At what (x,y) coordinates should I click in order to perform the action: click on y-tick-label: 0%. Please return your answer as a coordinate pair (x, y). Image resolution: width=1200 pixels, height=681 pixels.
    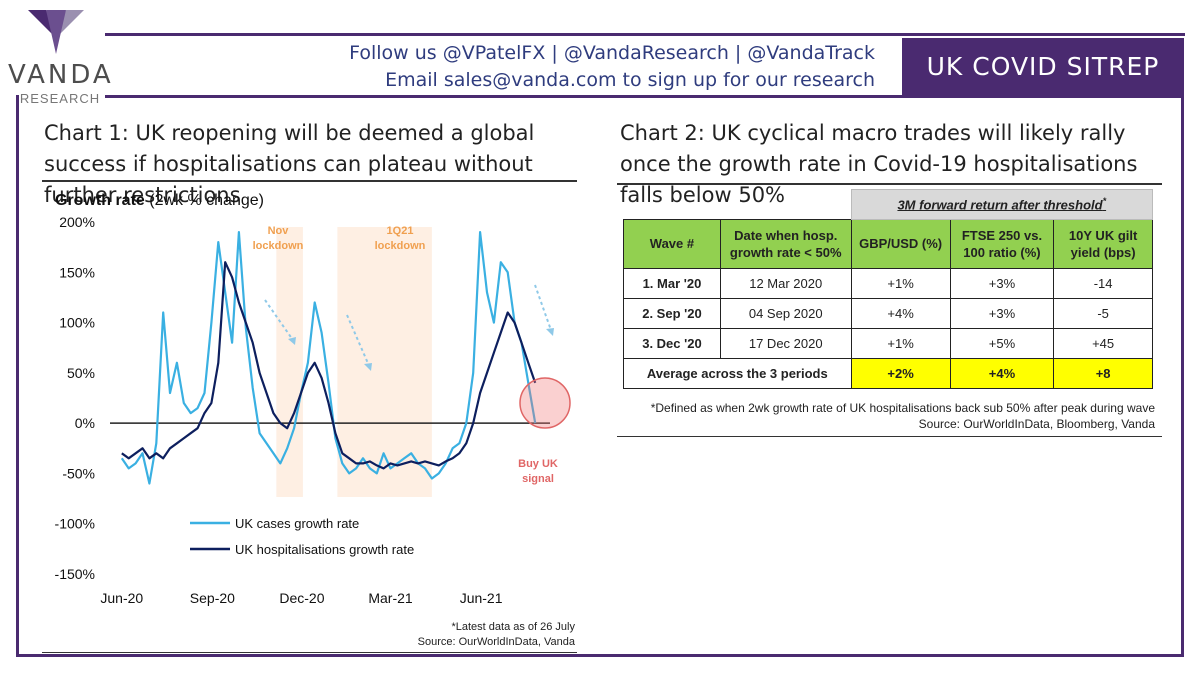
    Looking at the image, I should click on (85, 423).